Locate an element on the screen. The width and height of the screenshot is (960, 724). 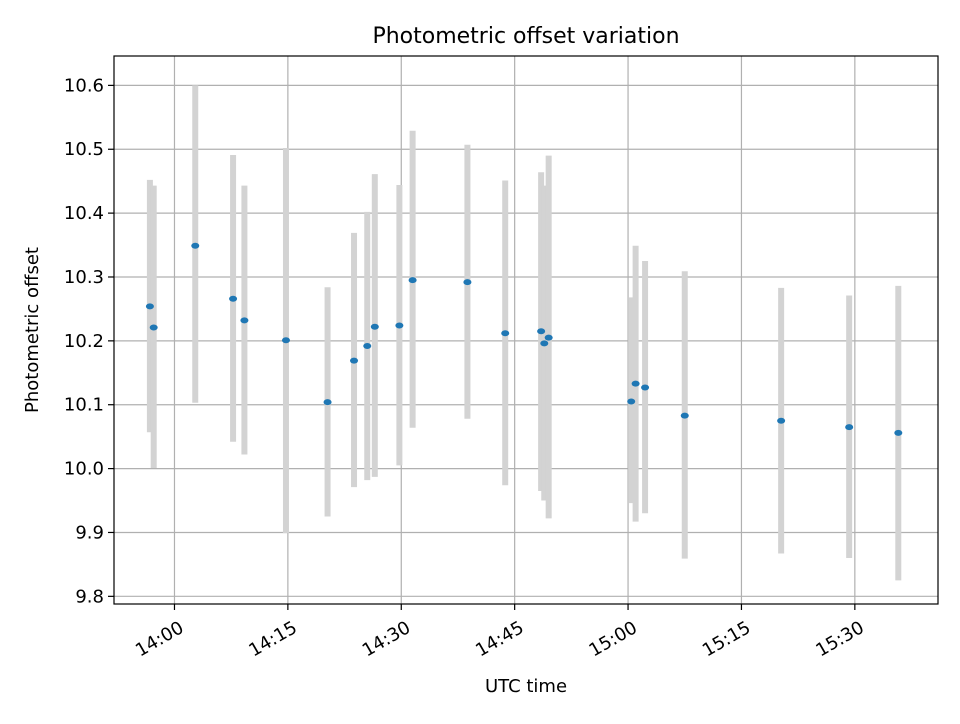
y-axis-label: Photometric offset is located at coordinates (32, 330).